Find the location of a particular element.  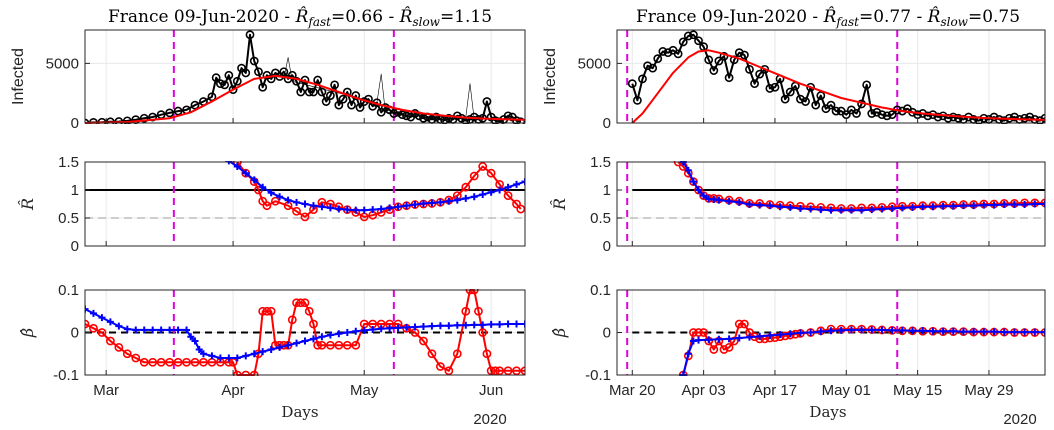

left-beta-hat-ytick-label: -0.1 is located at coordinates (66, 375).